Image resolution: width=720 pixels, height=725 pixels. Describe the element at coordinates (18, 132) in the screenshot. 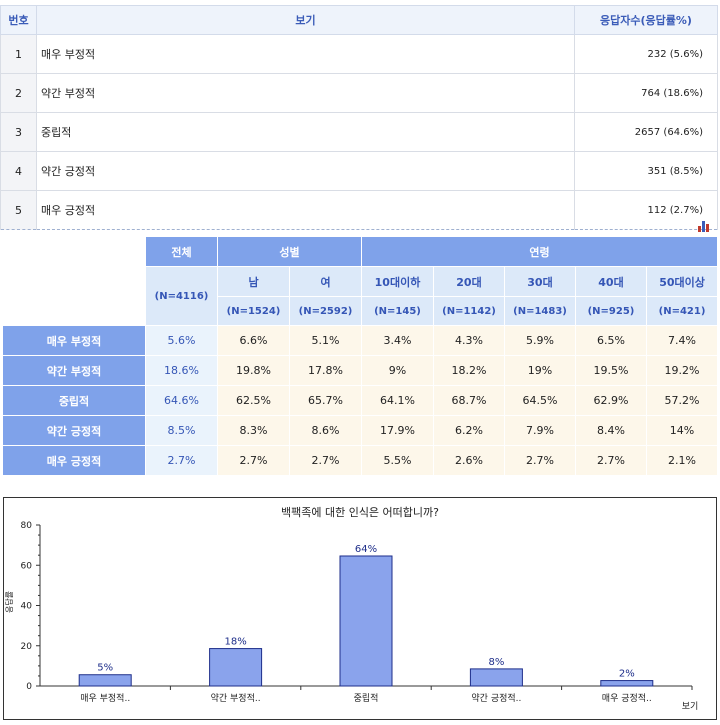

I see `row-number: 3` at that location.